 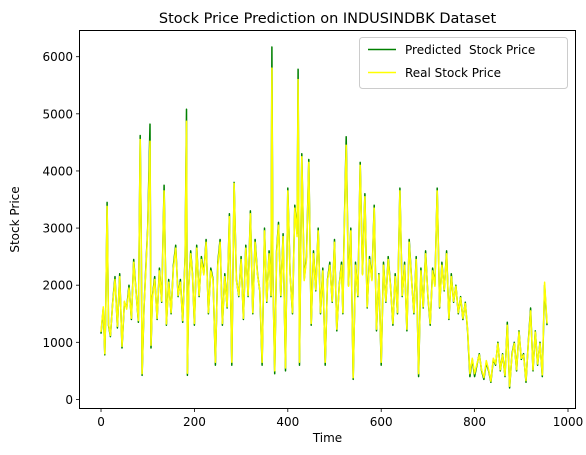 I want to click on y-tick-label: 5000, so click(x=57, y=114).